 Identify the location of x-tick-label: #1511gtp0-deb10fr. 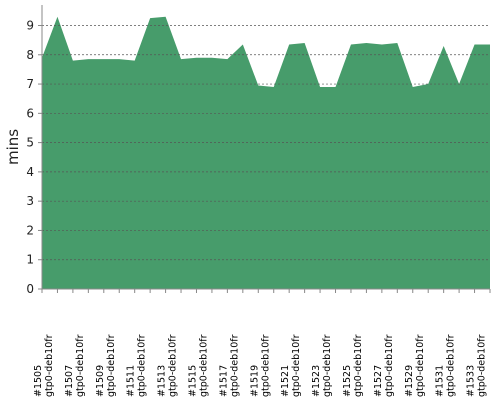
(137, 365).